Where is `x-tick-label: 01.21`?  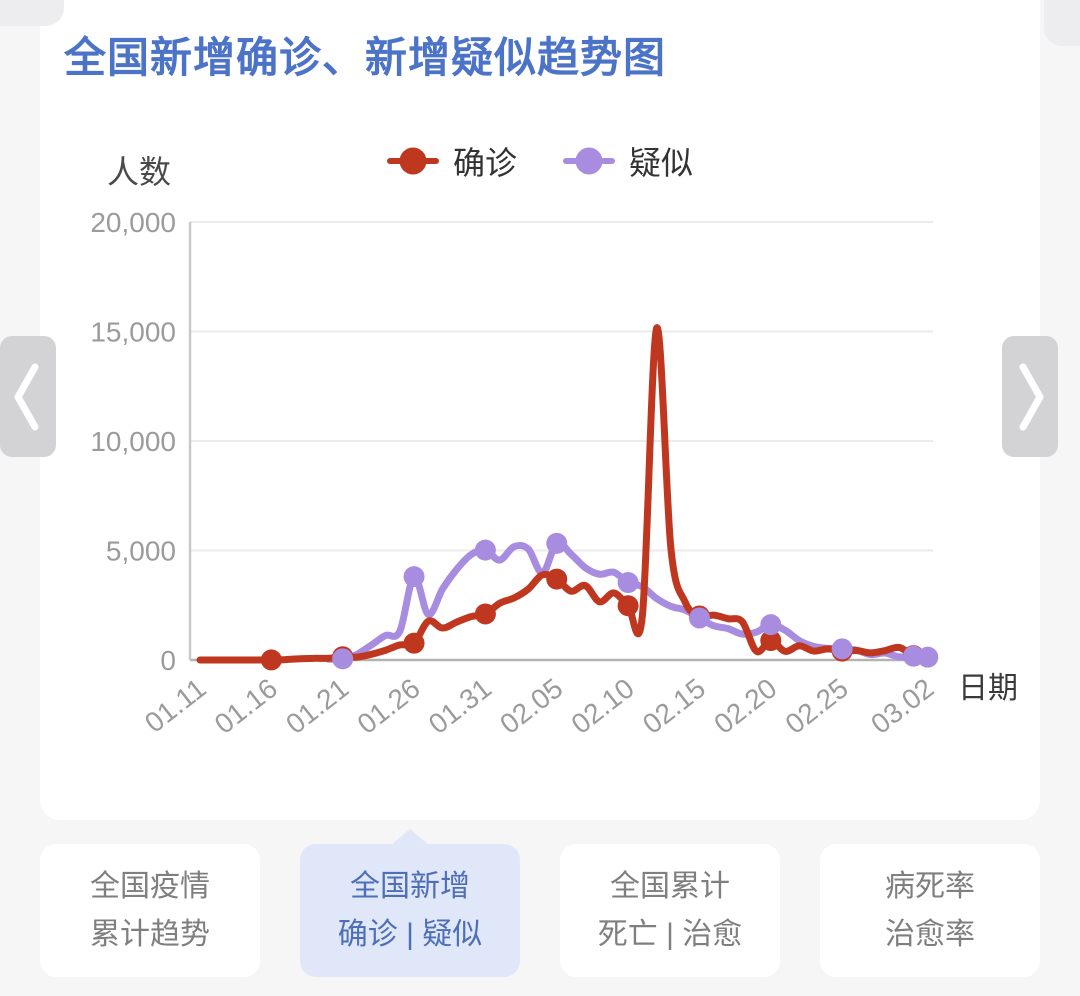 x-tick-label: 01.21 is located at coordinates (317, 706).